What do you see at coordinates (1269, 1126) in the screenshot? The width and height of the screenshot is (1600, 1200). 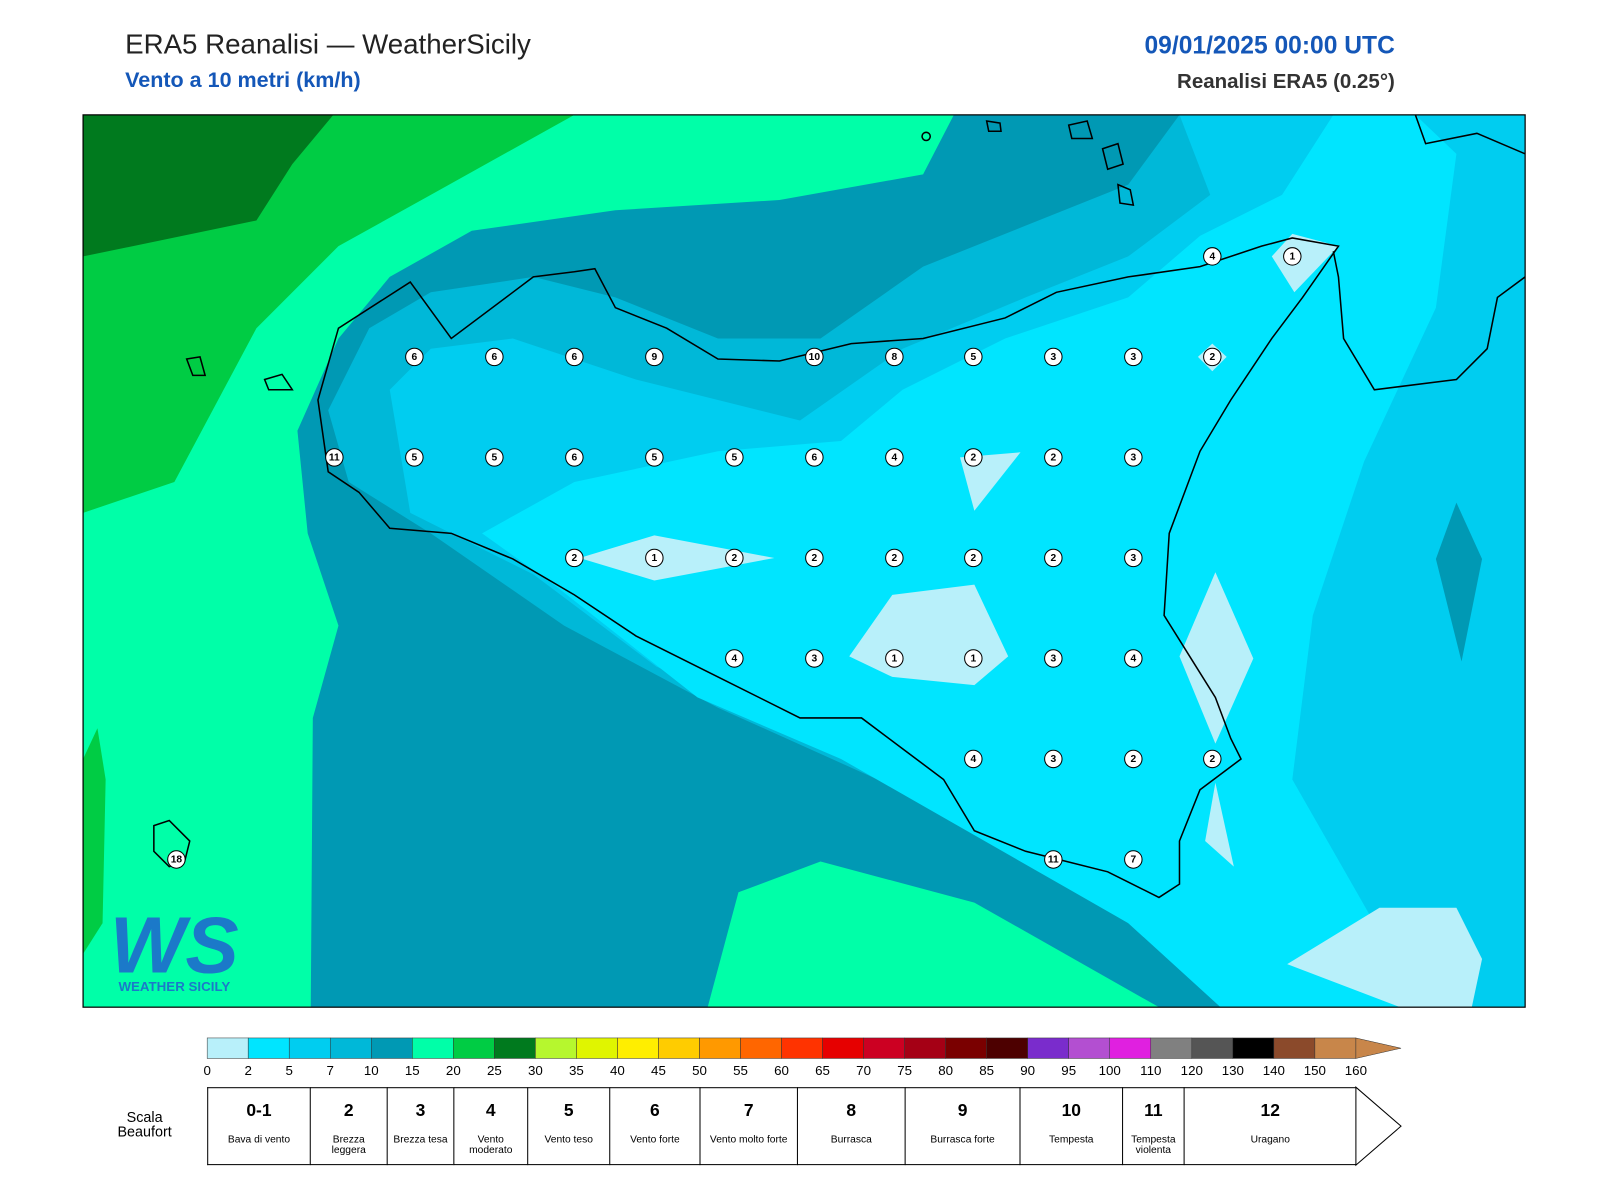 I see `beaufort-cell: 12 Uragano` at bounding box center [1269, 1126].